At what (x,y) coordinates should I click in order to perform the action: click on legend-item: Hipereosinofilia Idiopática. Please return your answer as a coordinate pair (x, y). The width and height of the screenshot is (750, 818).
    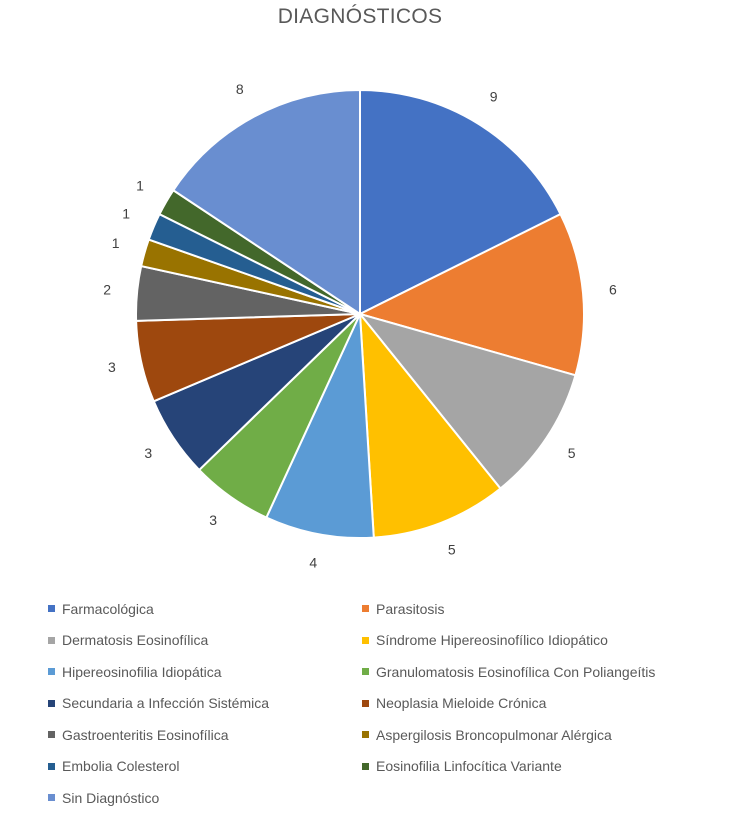
    Looking at the image, I should click on (205, 671).